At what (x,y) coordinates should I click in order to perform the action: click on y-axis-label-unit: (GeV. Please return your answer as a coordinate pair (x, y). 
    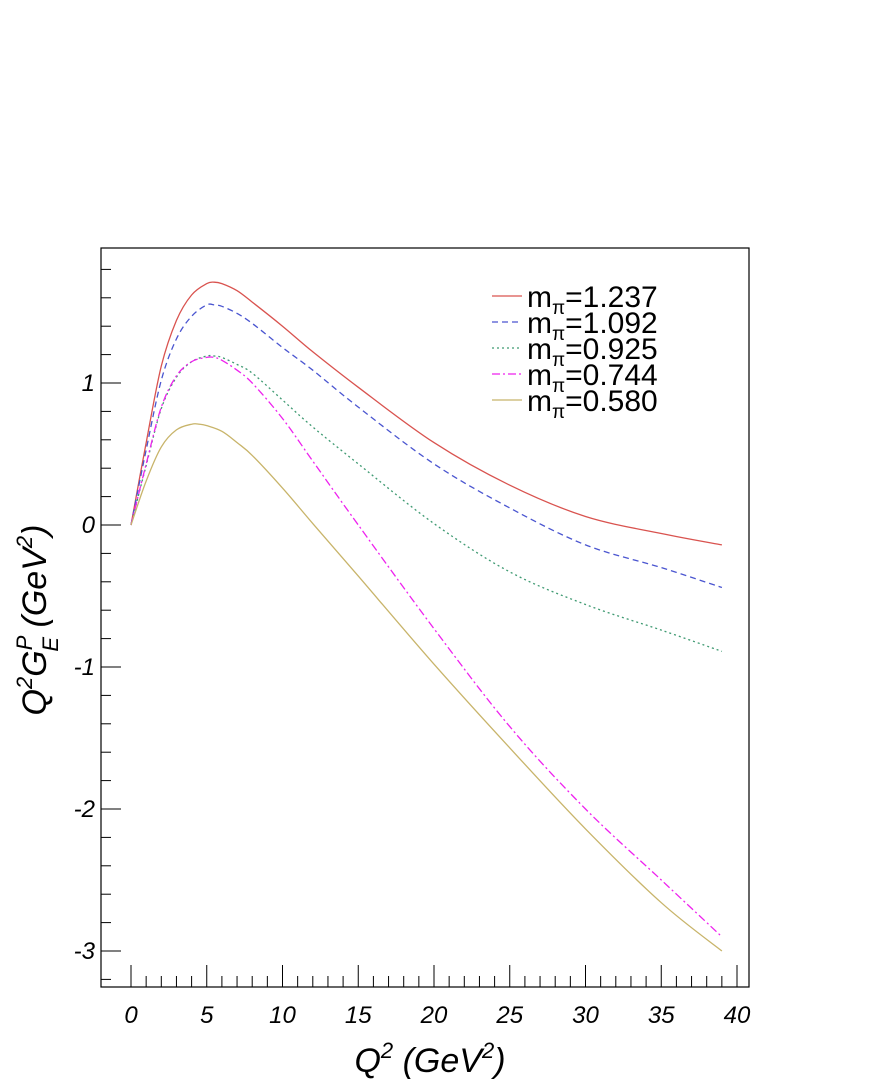
    Looking at the image, I should click on (35, 591).